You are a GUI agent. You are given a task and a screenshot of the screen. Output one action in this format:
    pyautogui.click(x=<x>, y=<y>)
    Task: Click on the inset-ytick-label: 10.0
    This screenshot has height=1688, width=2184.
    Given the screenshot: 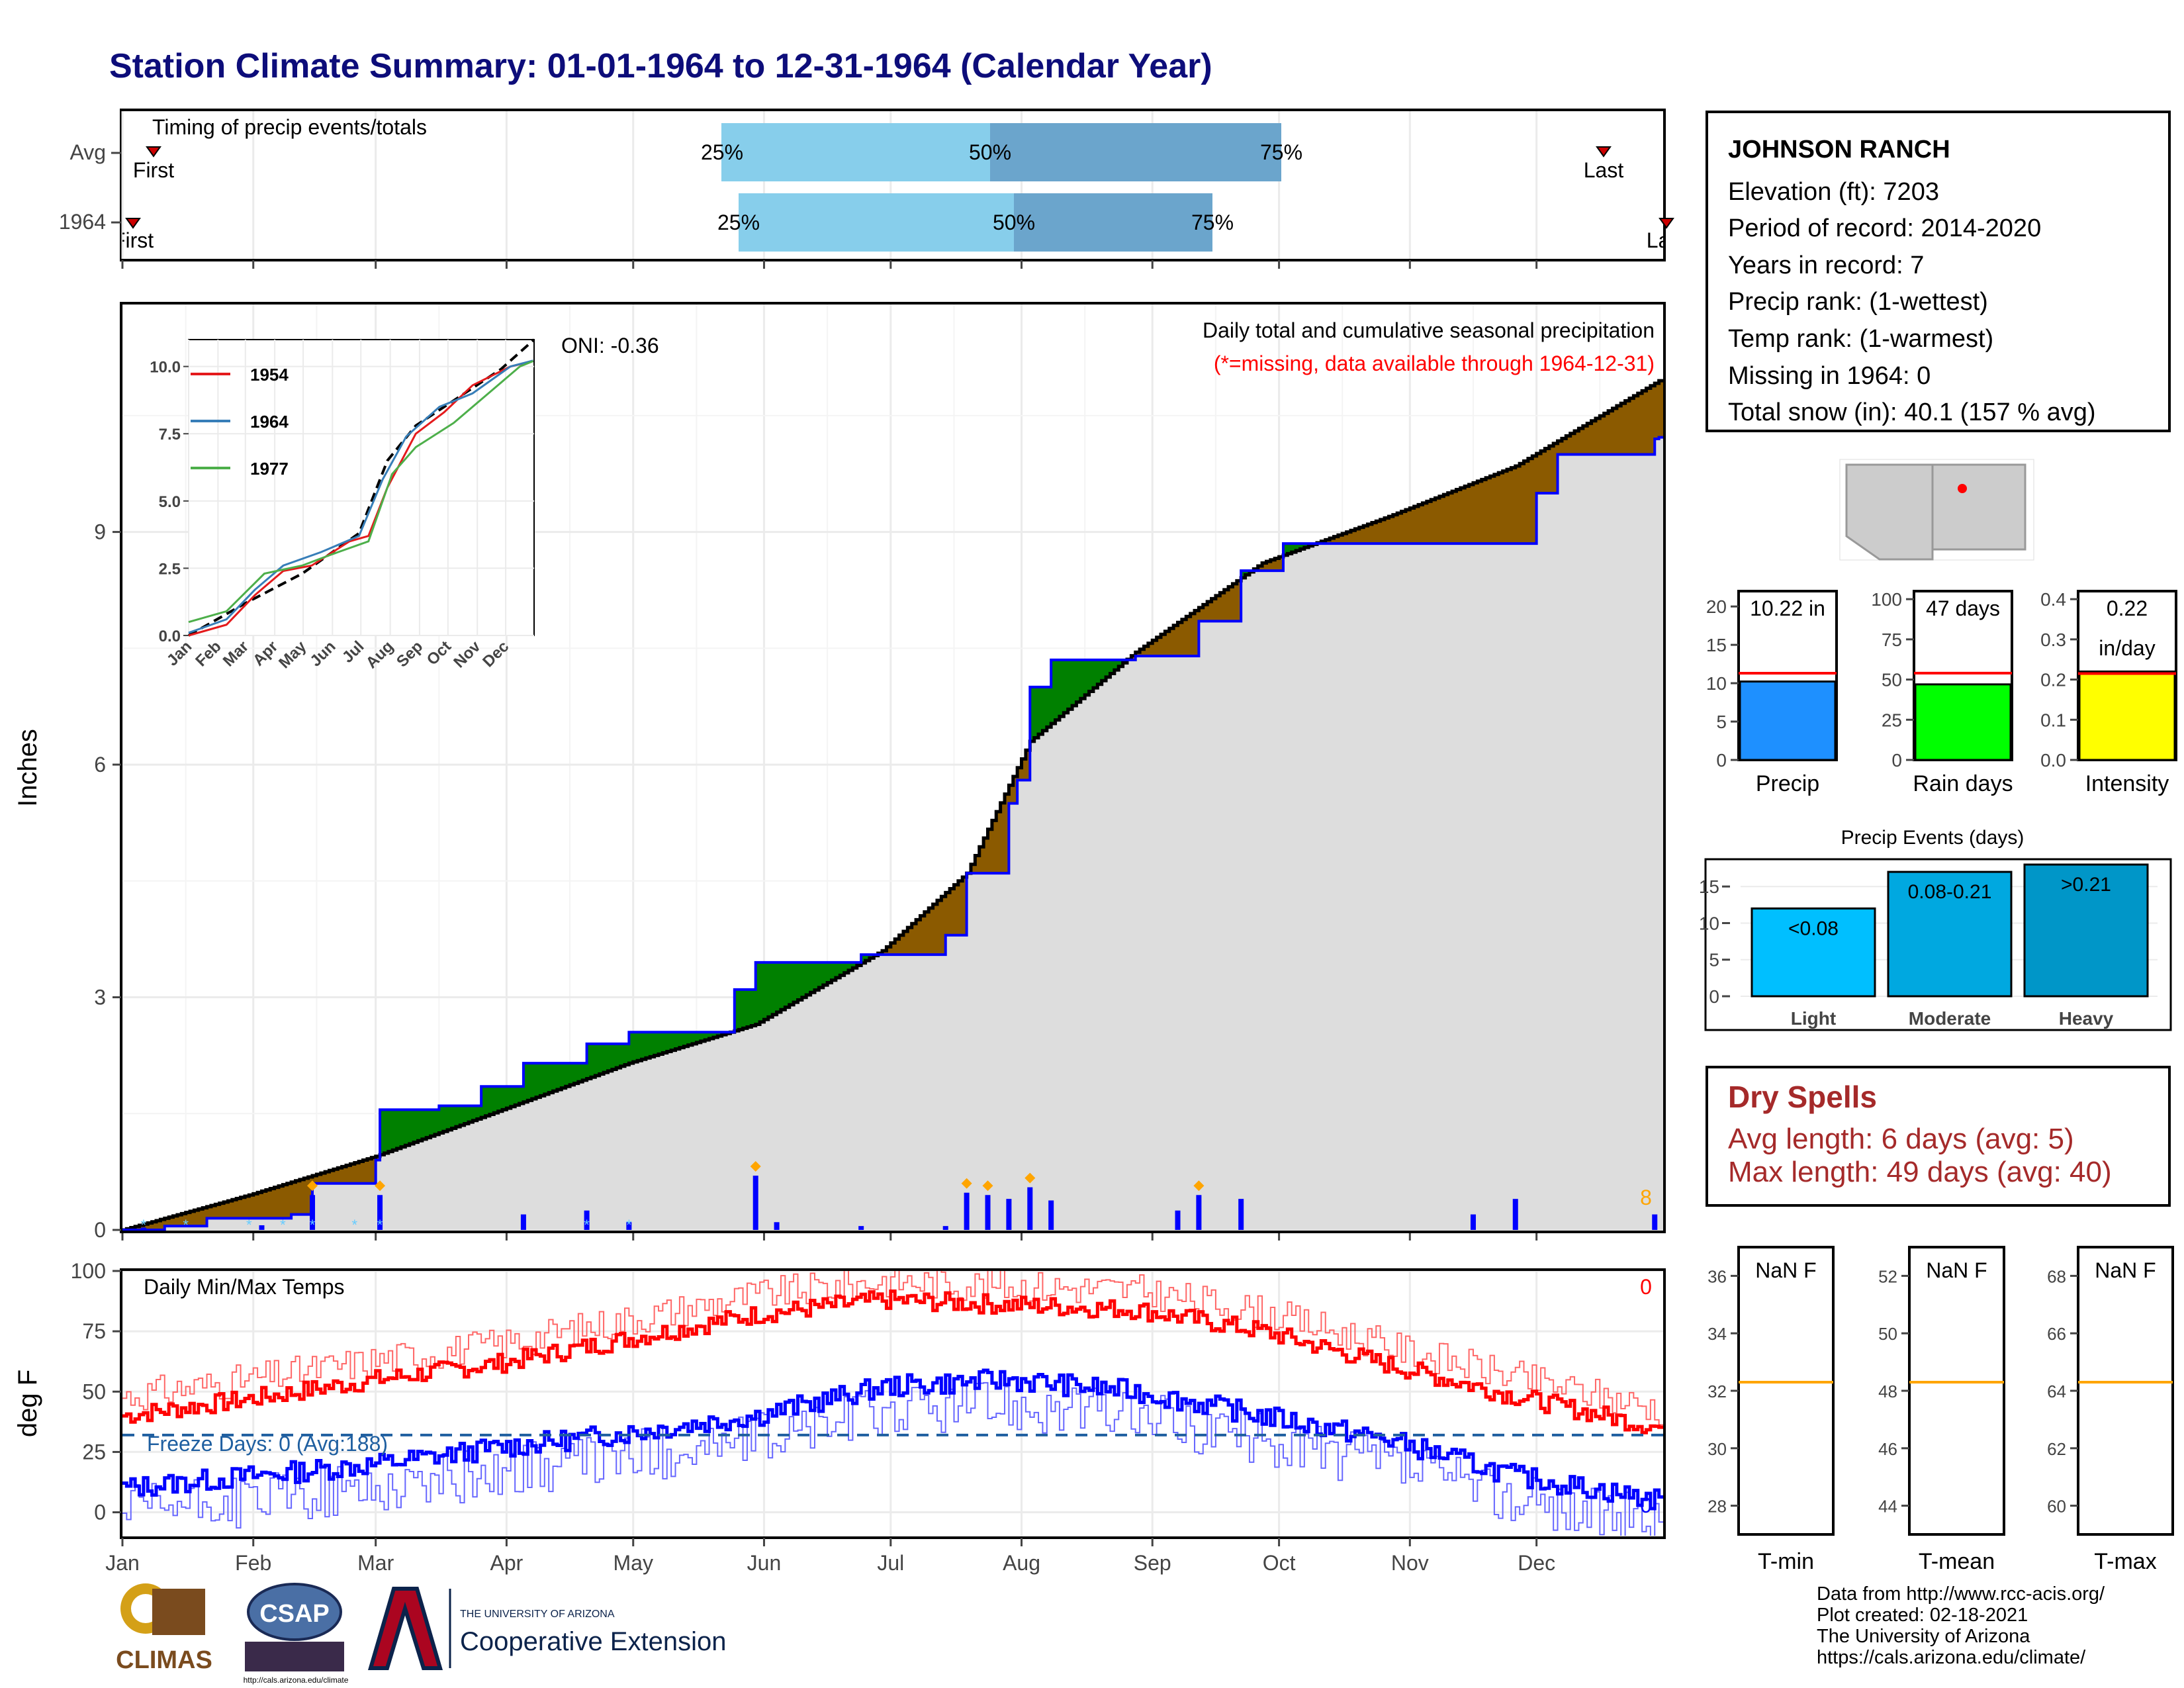 What is the action you would take?
    pyautogui.click(x=165, y=368)
    